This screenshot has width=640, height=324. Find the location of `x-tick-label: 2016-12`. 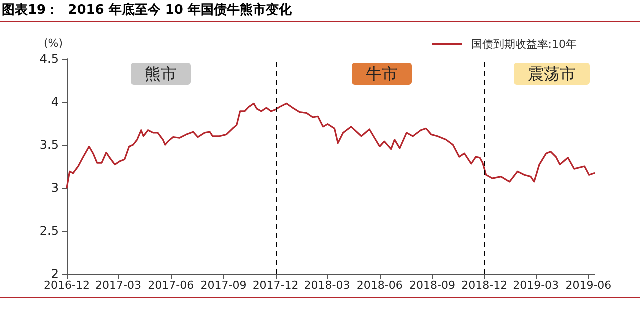

x-tick-label: 2016-12 is located at coordinates (67, 285).